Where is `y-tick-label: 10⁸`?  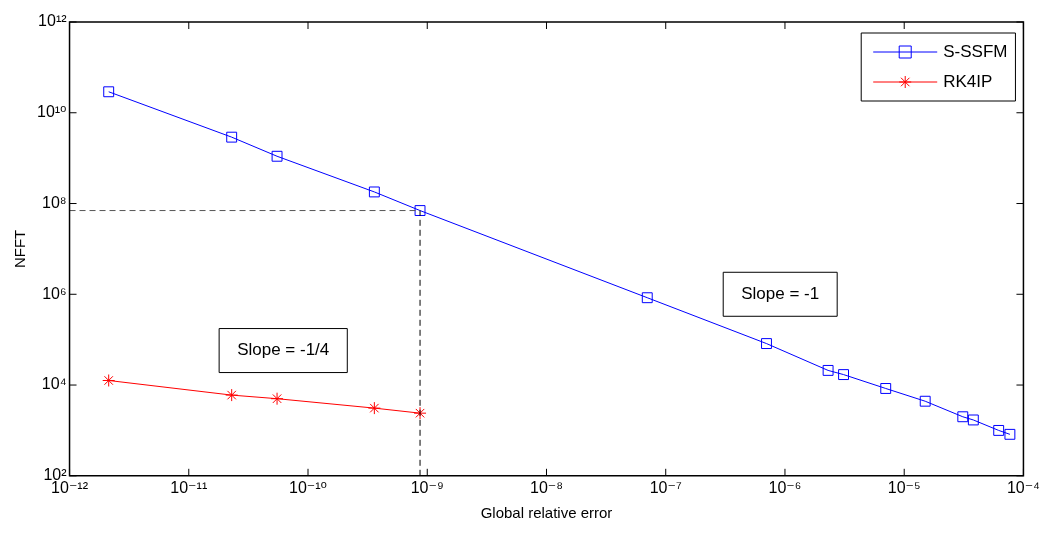 y-tick-label: 10⁸ is located at coordinates (54, 202).